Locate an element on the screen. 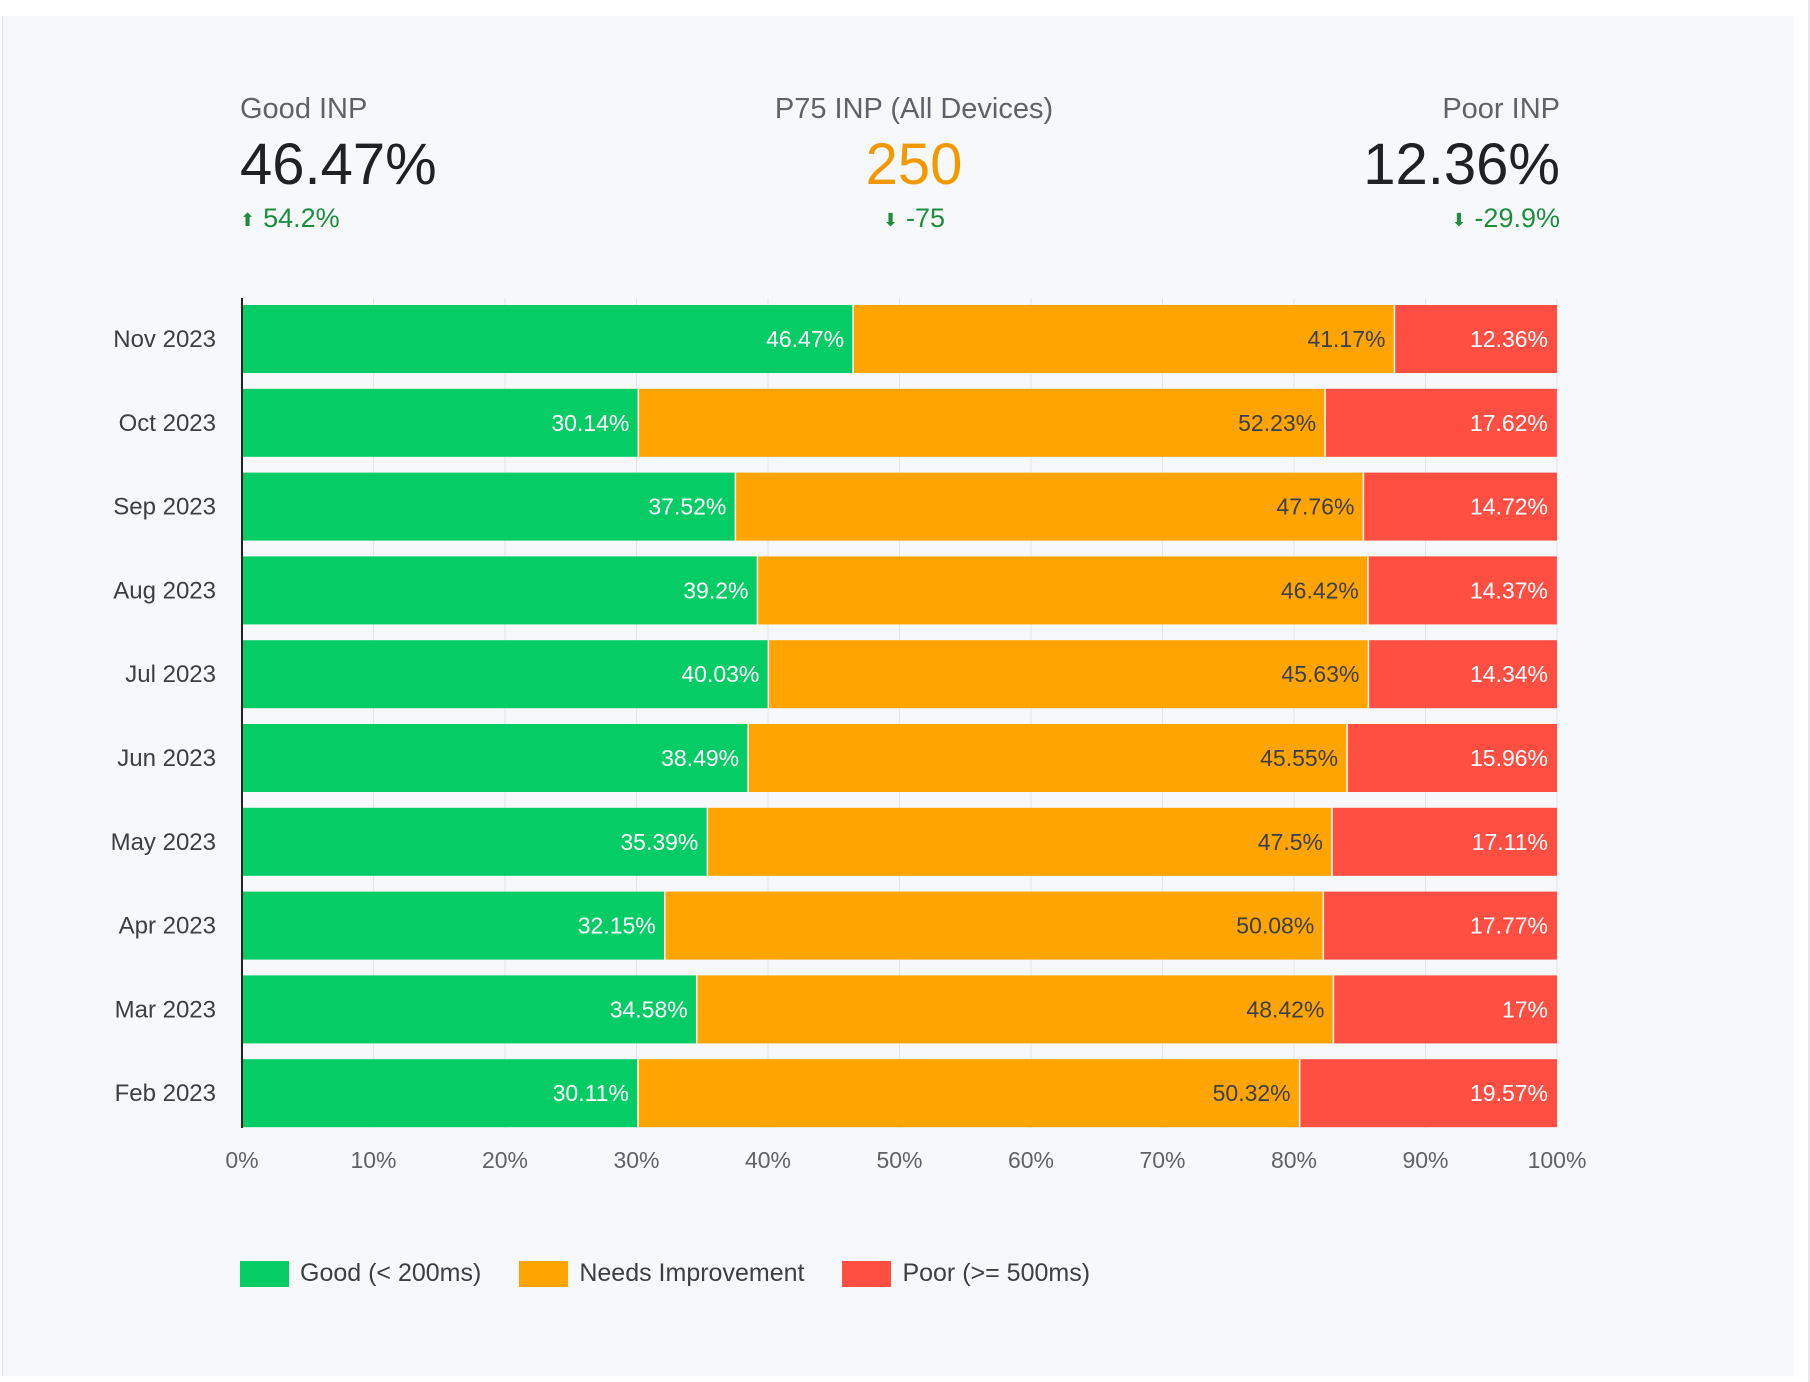 This screenshot has height=1382, width=1810. kpi-poor-value: 12.36% is located at coordinates (1461, 164).